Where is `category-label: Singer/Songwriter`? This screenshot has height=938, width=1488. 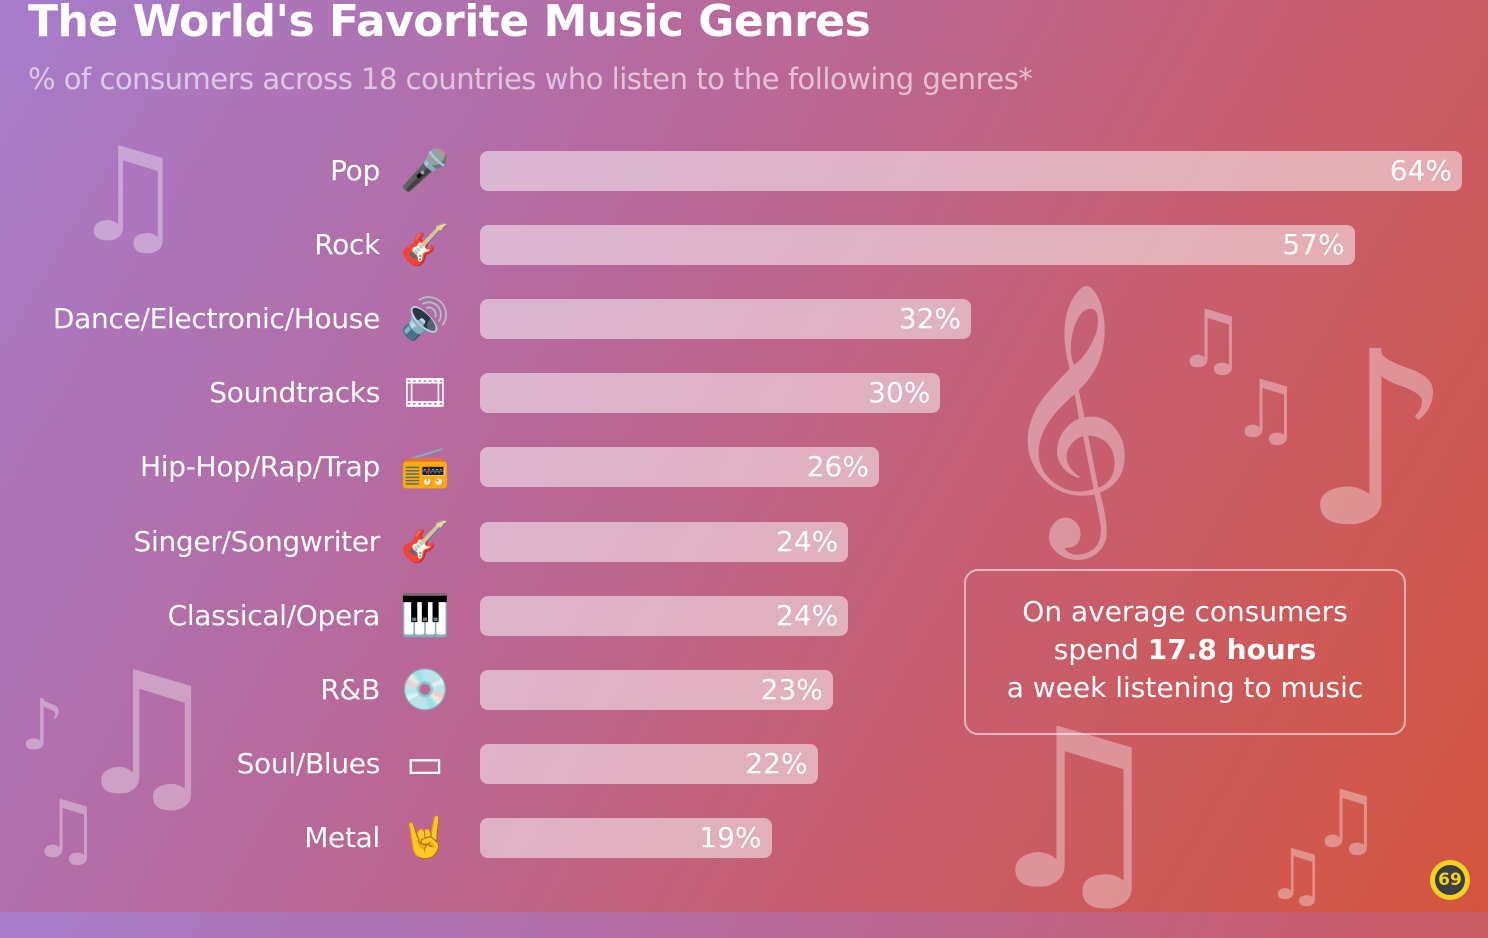 category-label: Singer/Songwriter is located at coordinates (257, 541).